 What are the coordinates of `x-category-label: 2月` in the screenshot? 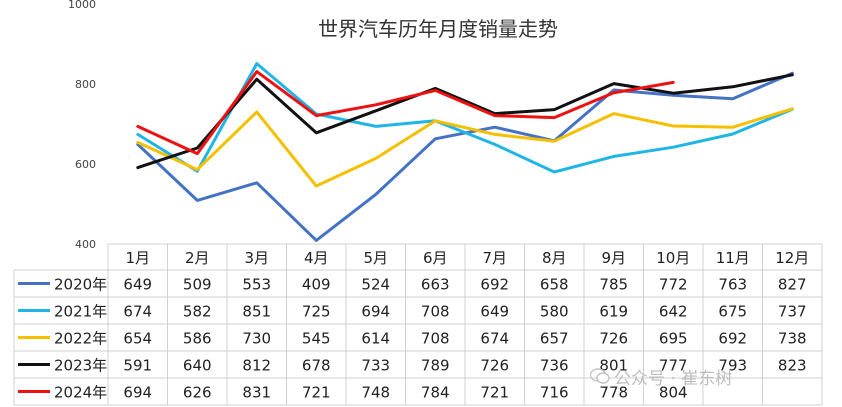 It's located at (197, 258).